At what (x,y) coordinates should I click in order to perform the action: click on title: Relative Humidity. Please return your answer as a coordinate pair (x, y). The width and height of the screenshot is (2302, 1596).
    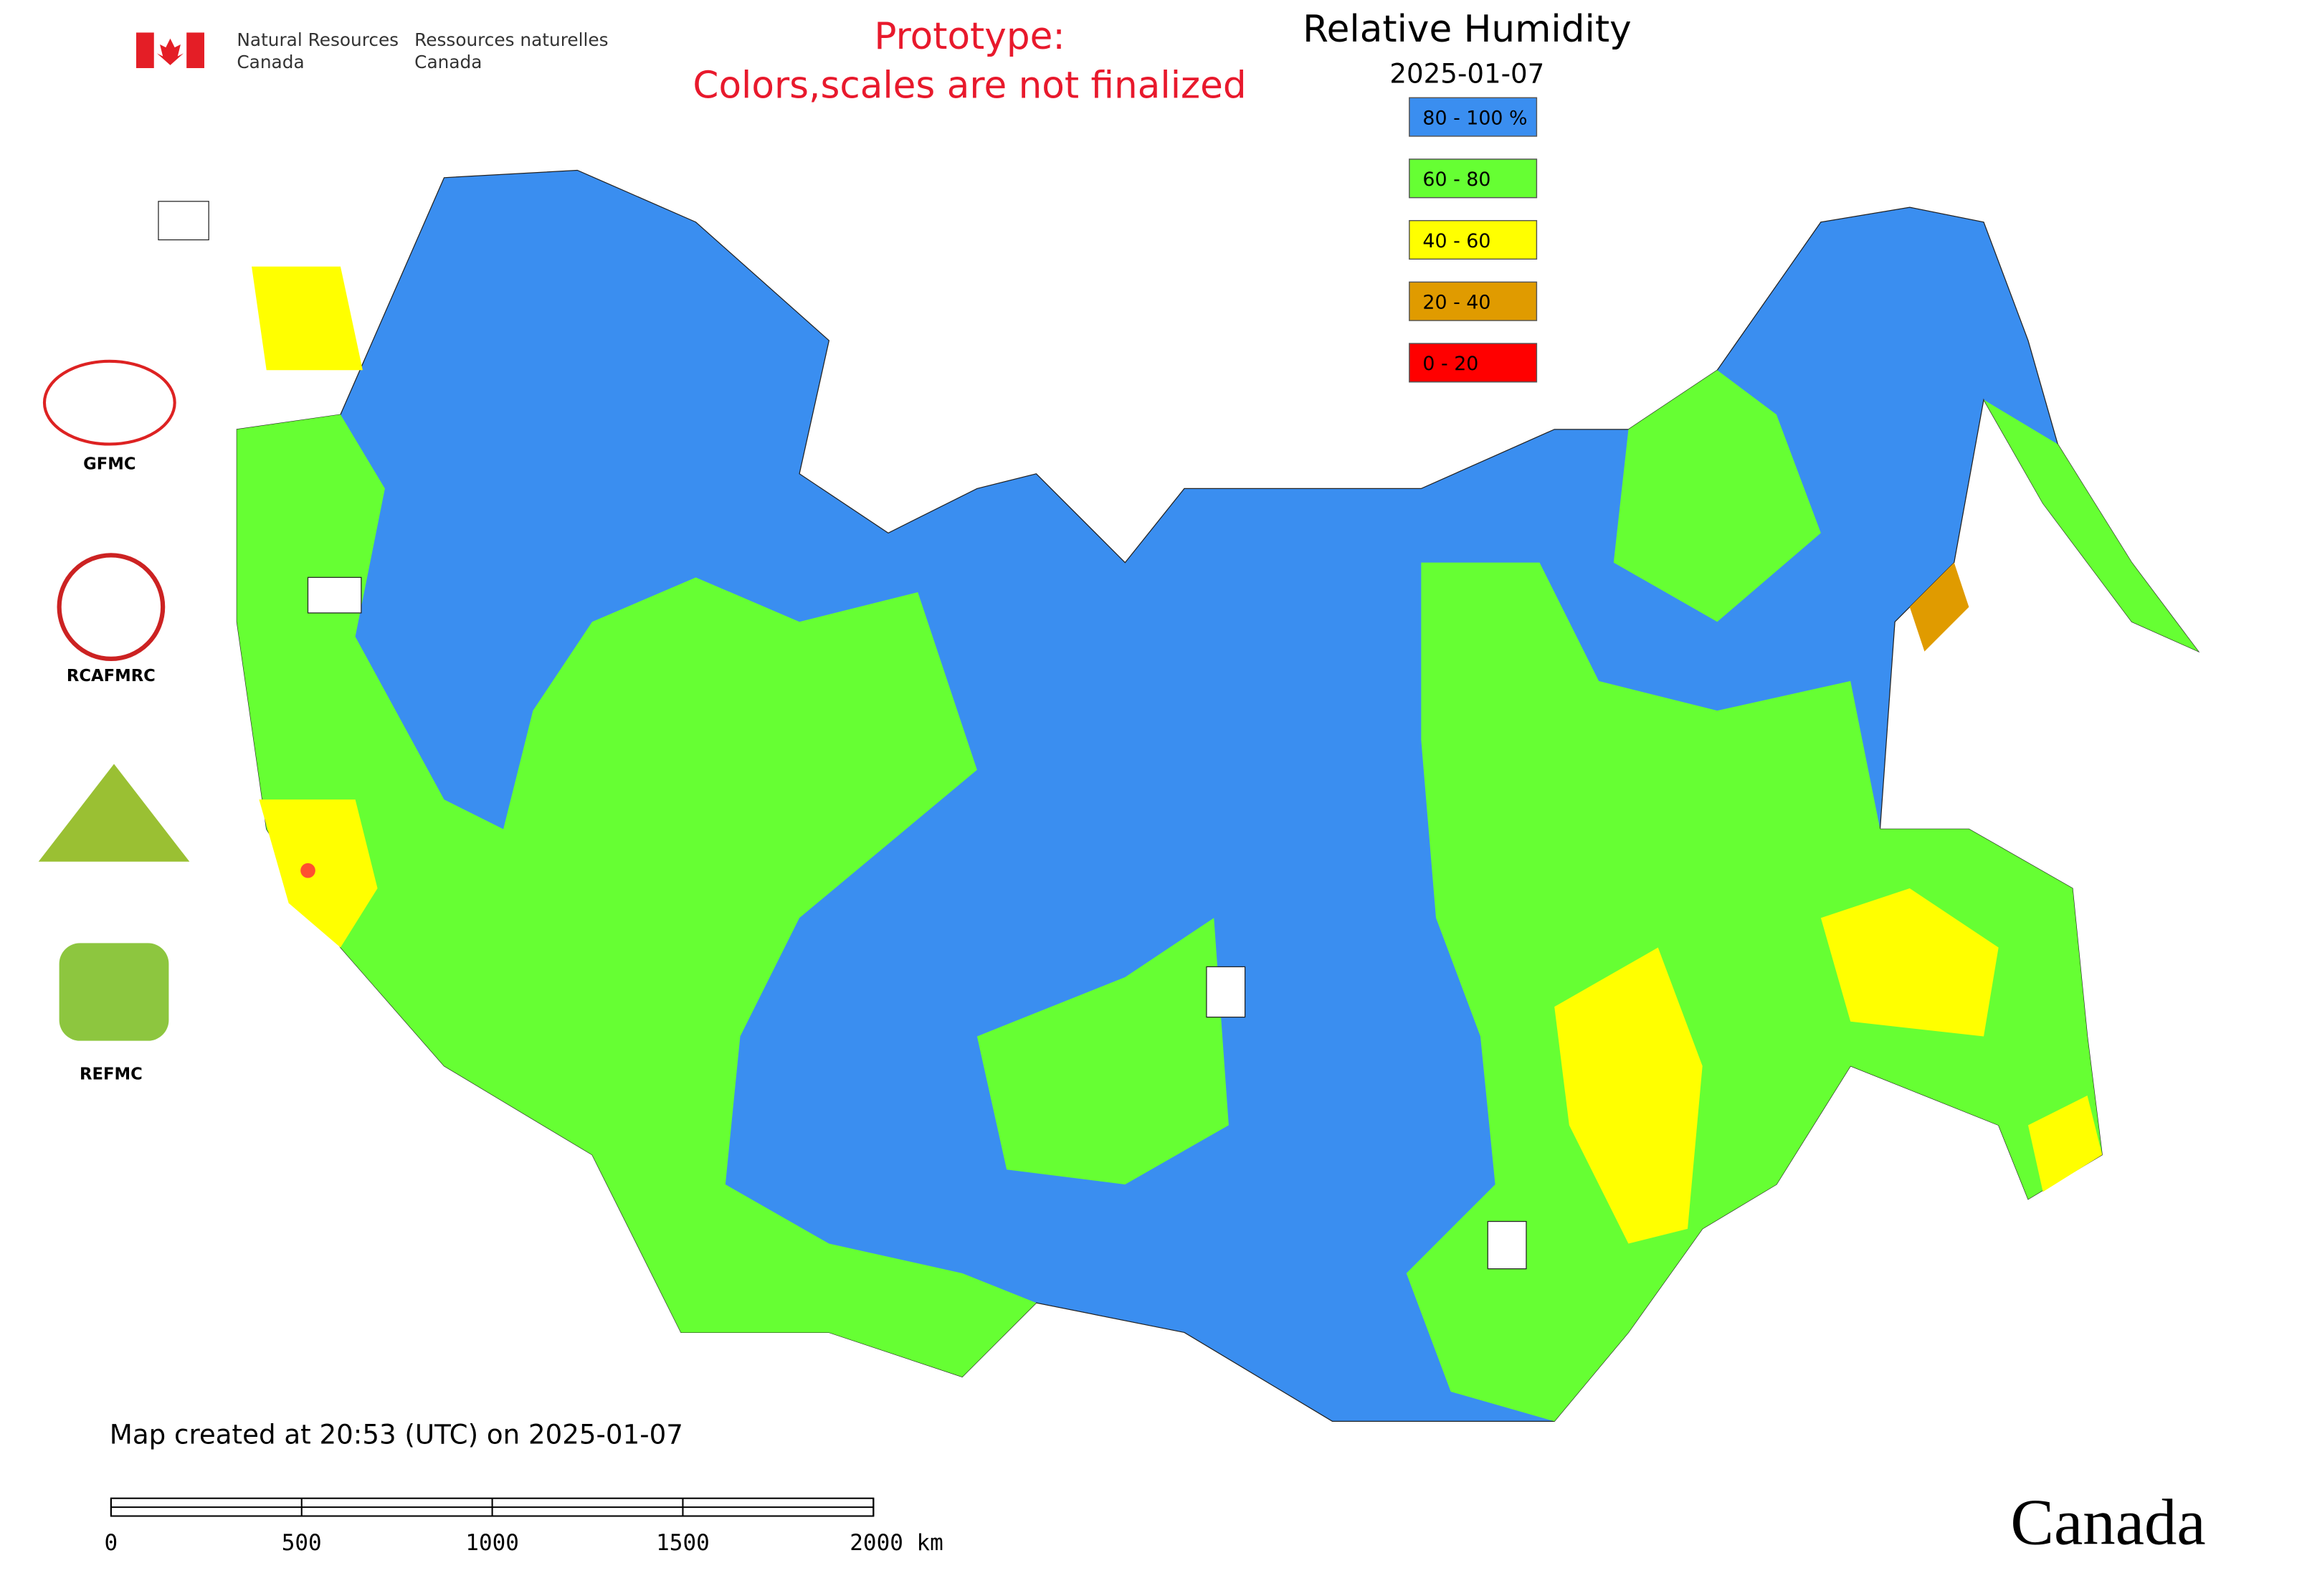
    Looking at the image, I should click on (1467, 29).